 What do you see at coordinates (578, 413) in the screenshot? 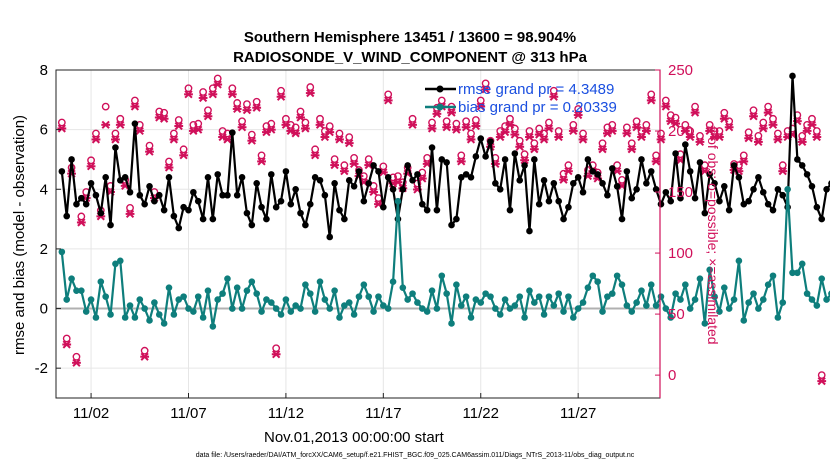
I see `x-tick-label: 11/27` at bounding box center [578, 413].